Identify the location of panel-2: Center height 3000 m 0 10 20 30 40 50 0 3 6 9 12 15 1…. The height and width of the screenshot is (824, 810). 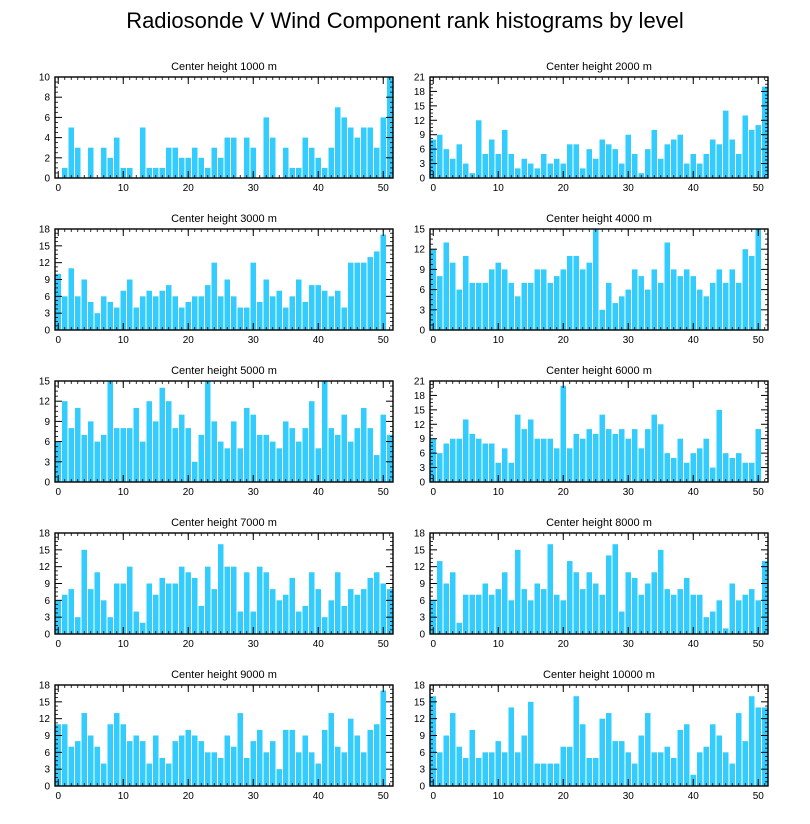
(216, 279).